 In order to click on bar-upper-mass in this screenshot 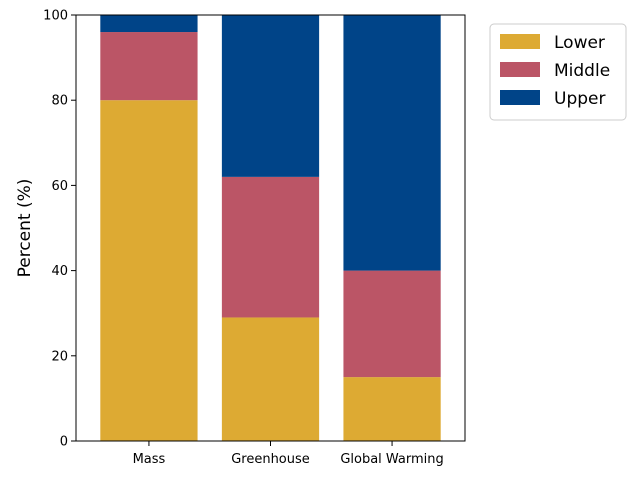, I will do `click(149, 24)`.